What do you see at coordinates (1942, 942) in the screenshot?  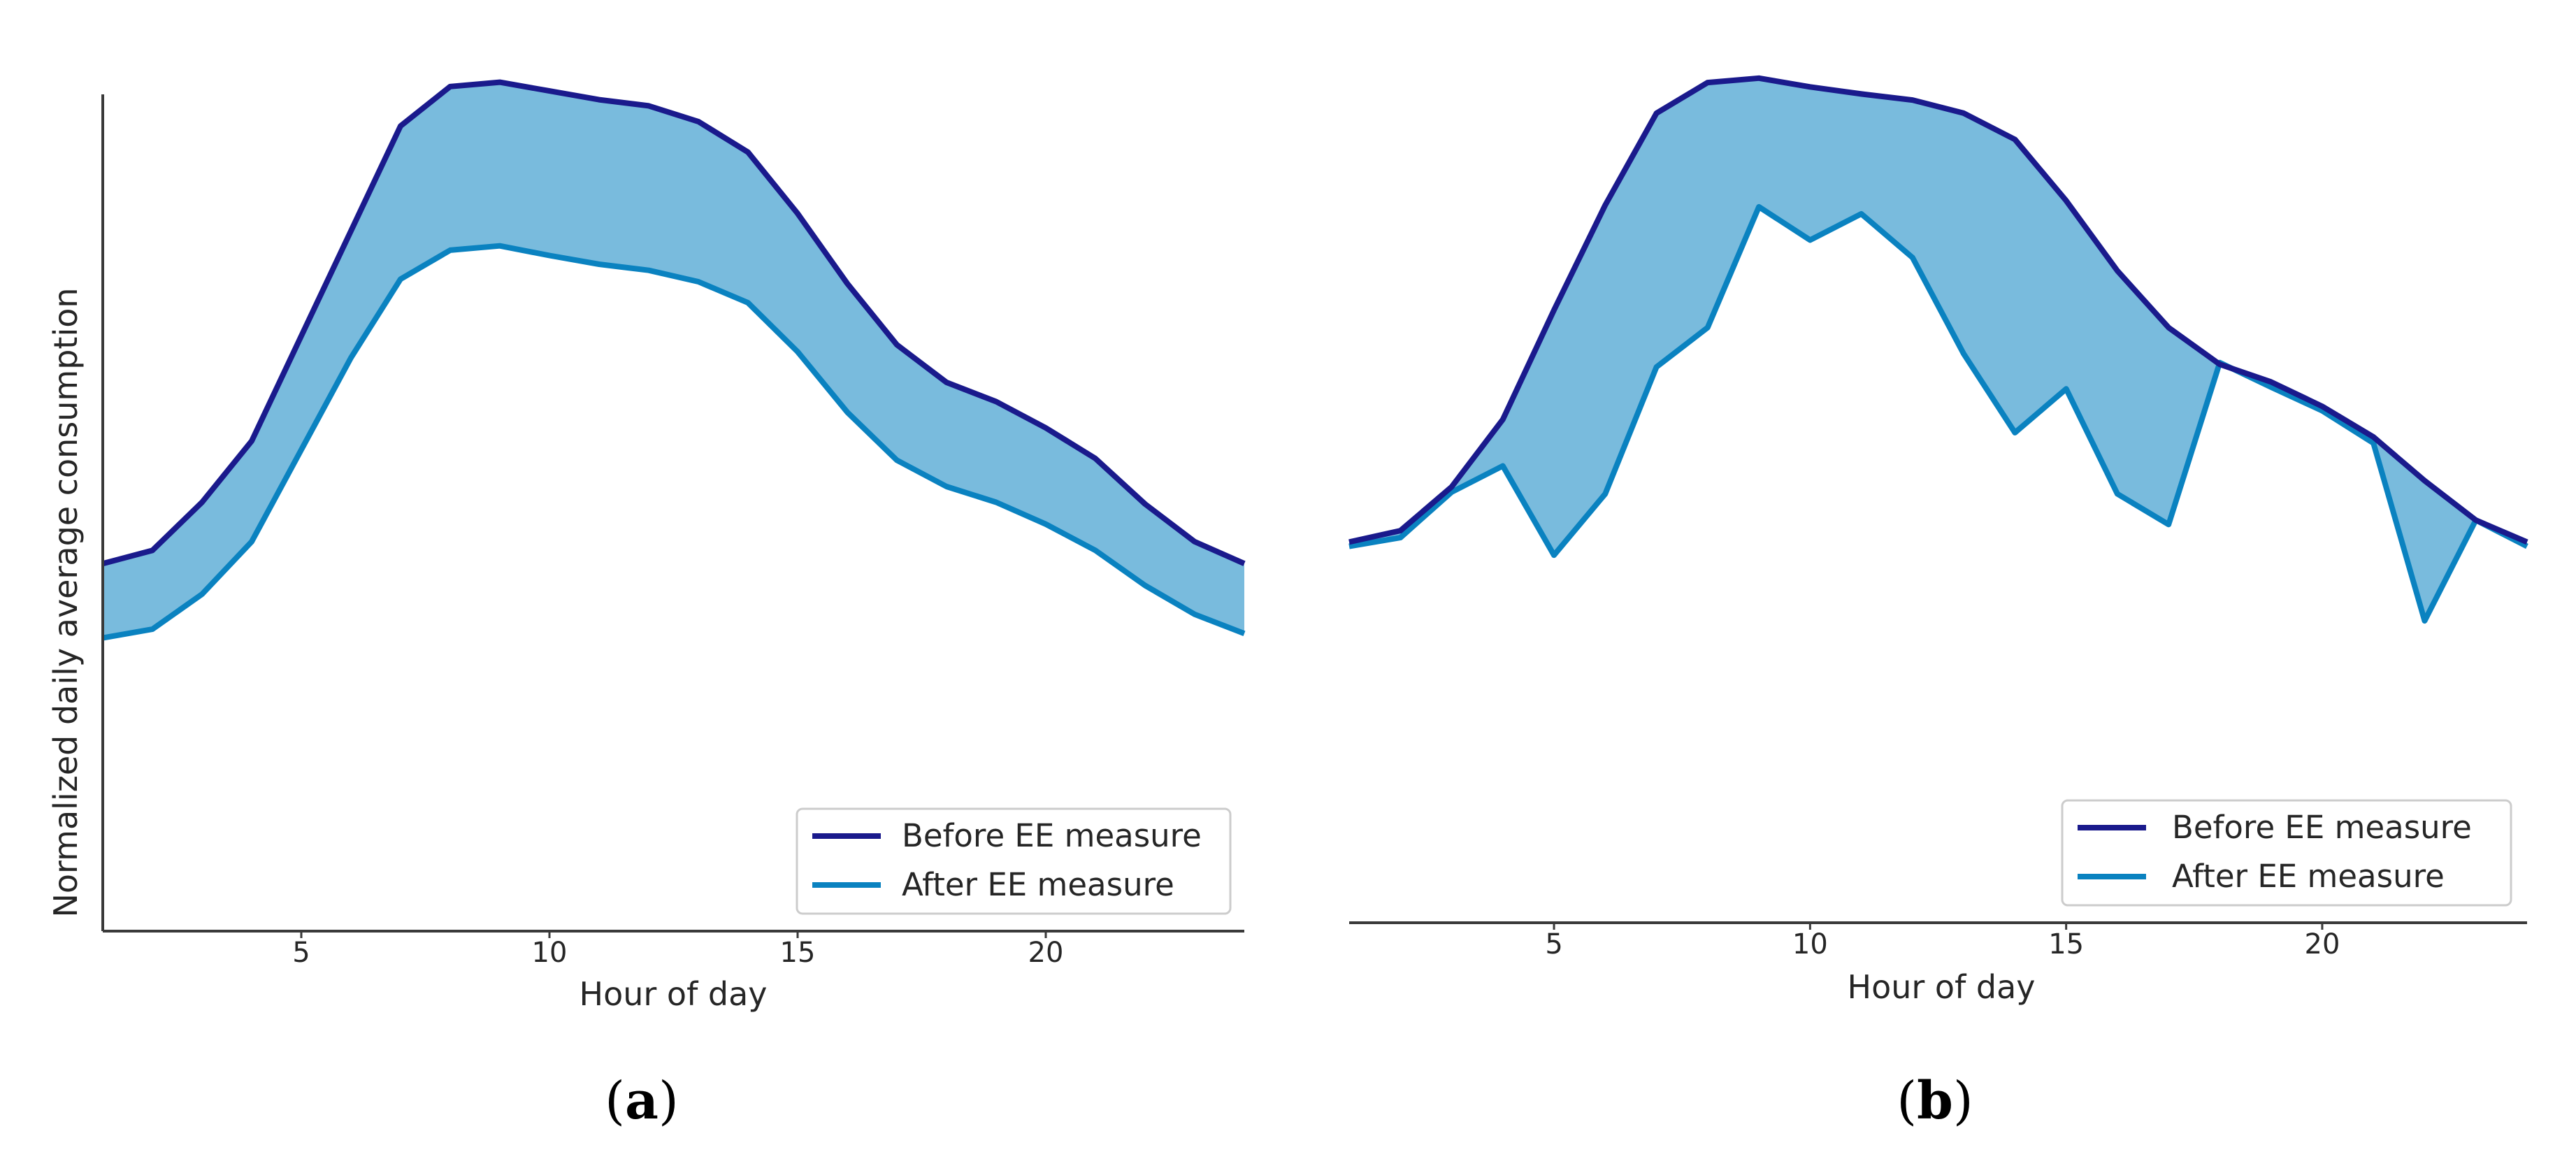 I see `x-ticks-b: 5 10 15 20` at bounding box center [1942, 942].